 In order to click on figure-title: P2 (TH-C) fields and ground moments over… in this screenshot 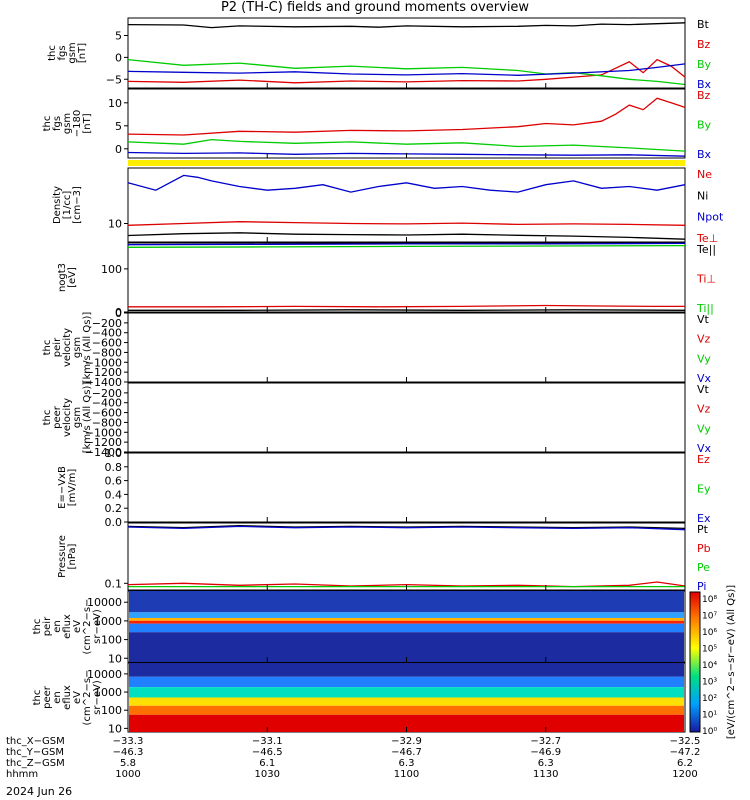, I will do `click(375, 7)`.